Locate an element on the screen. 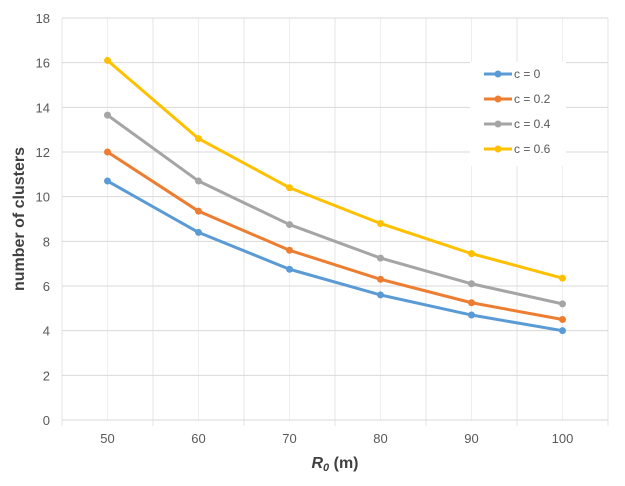  legend-label: c = 0.2 is located at coordinates (532, 99).